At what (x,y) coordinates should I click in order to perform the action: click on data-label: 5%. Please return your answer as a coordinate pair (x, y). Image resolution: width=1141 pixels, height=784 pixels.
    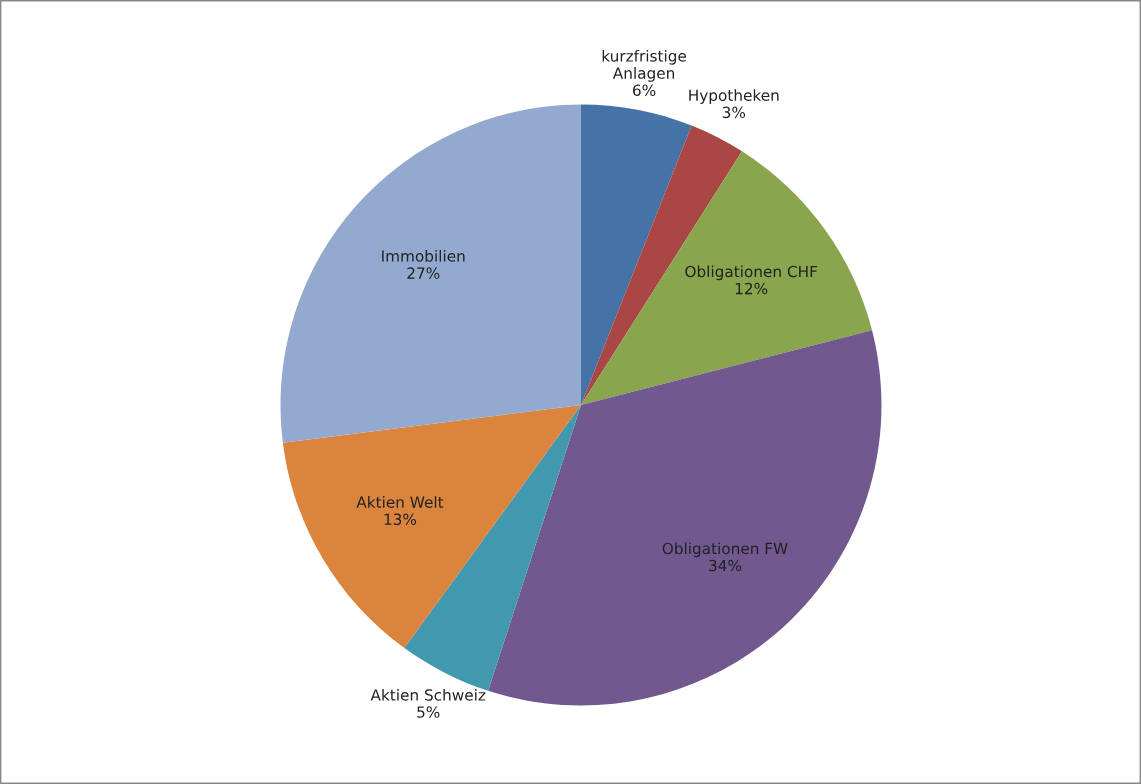
    Looking at the image, I should click on (428, 712).